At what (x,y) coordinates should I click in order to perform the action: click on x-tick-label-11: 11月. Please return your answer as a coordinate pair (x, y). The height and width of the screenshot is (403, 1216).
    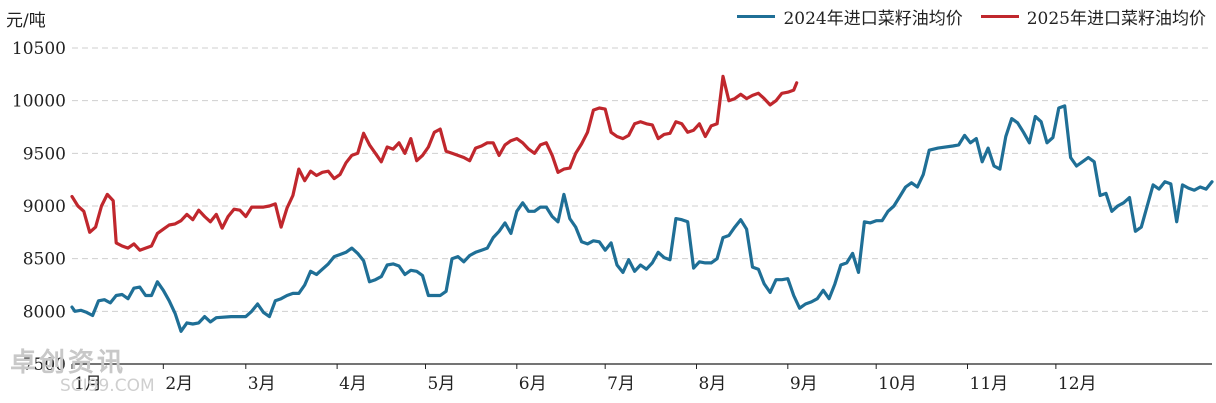
    Looking at the image, I should click on (989, 384).